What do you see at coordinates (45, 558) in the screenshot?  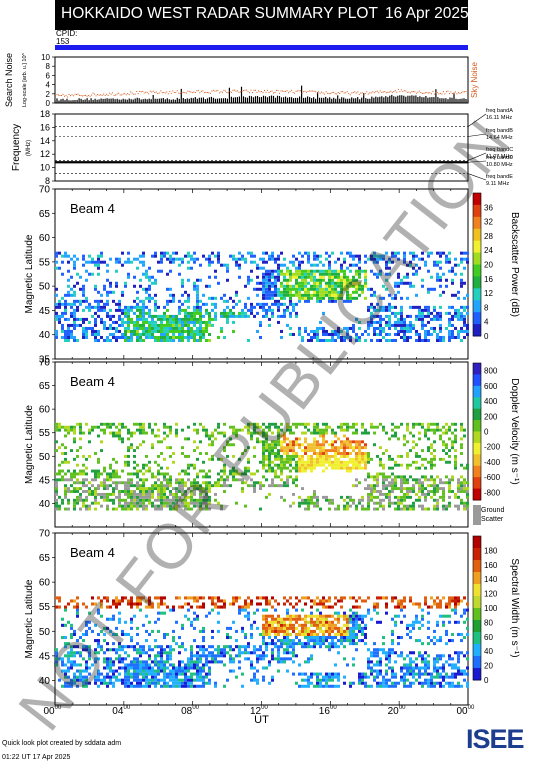 I see `y-tick-label: 65` at bounding box center [45, 558].